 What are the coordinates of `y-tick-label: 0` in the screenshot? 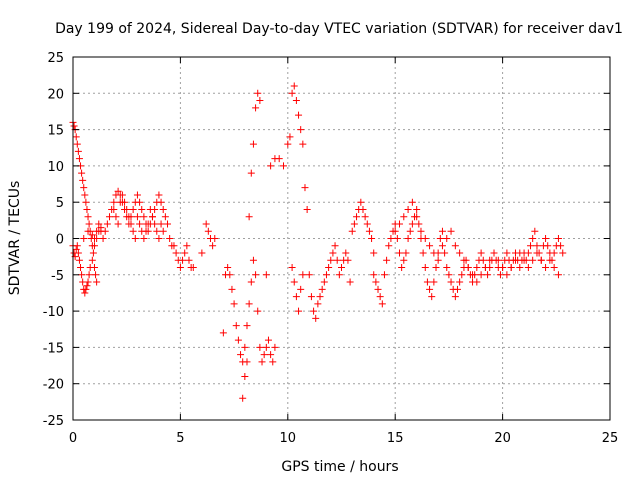 It's located at (60, 240).